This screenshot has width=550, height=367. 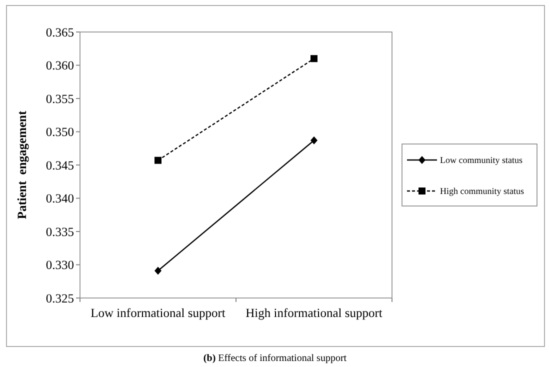 What do you see at coordinates (482, 191) in the screenshot?
I see `legend-label: High community status` at bounding box center [482, 191].